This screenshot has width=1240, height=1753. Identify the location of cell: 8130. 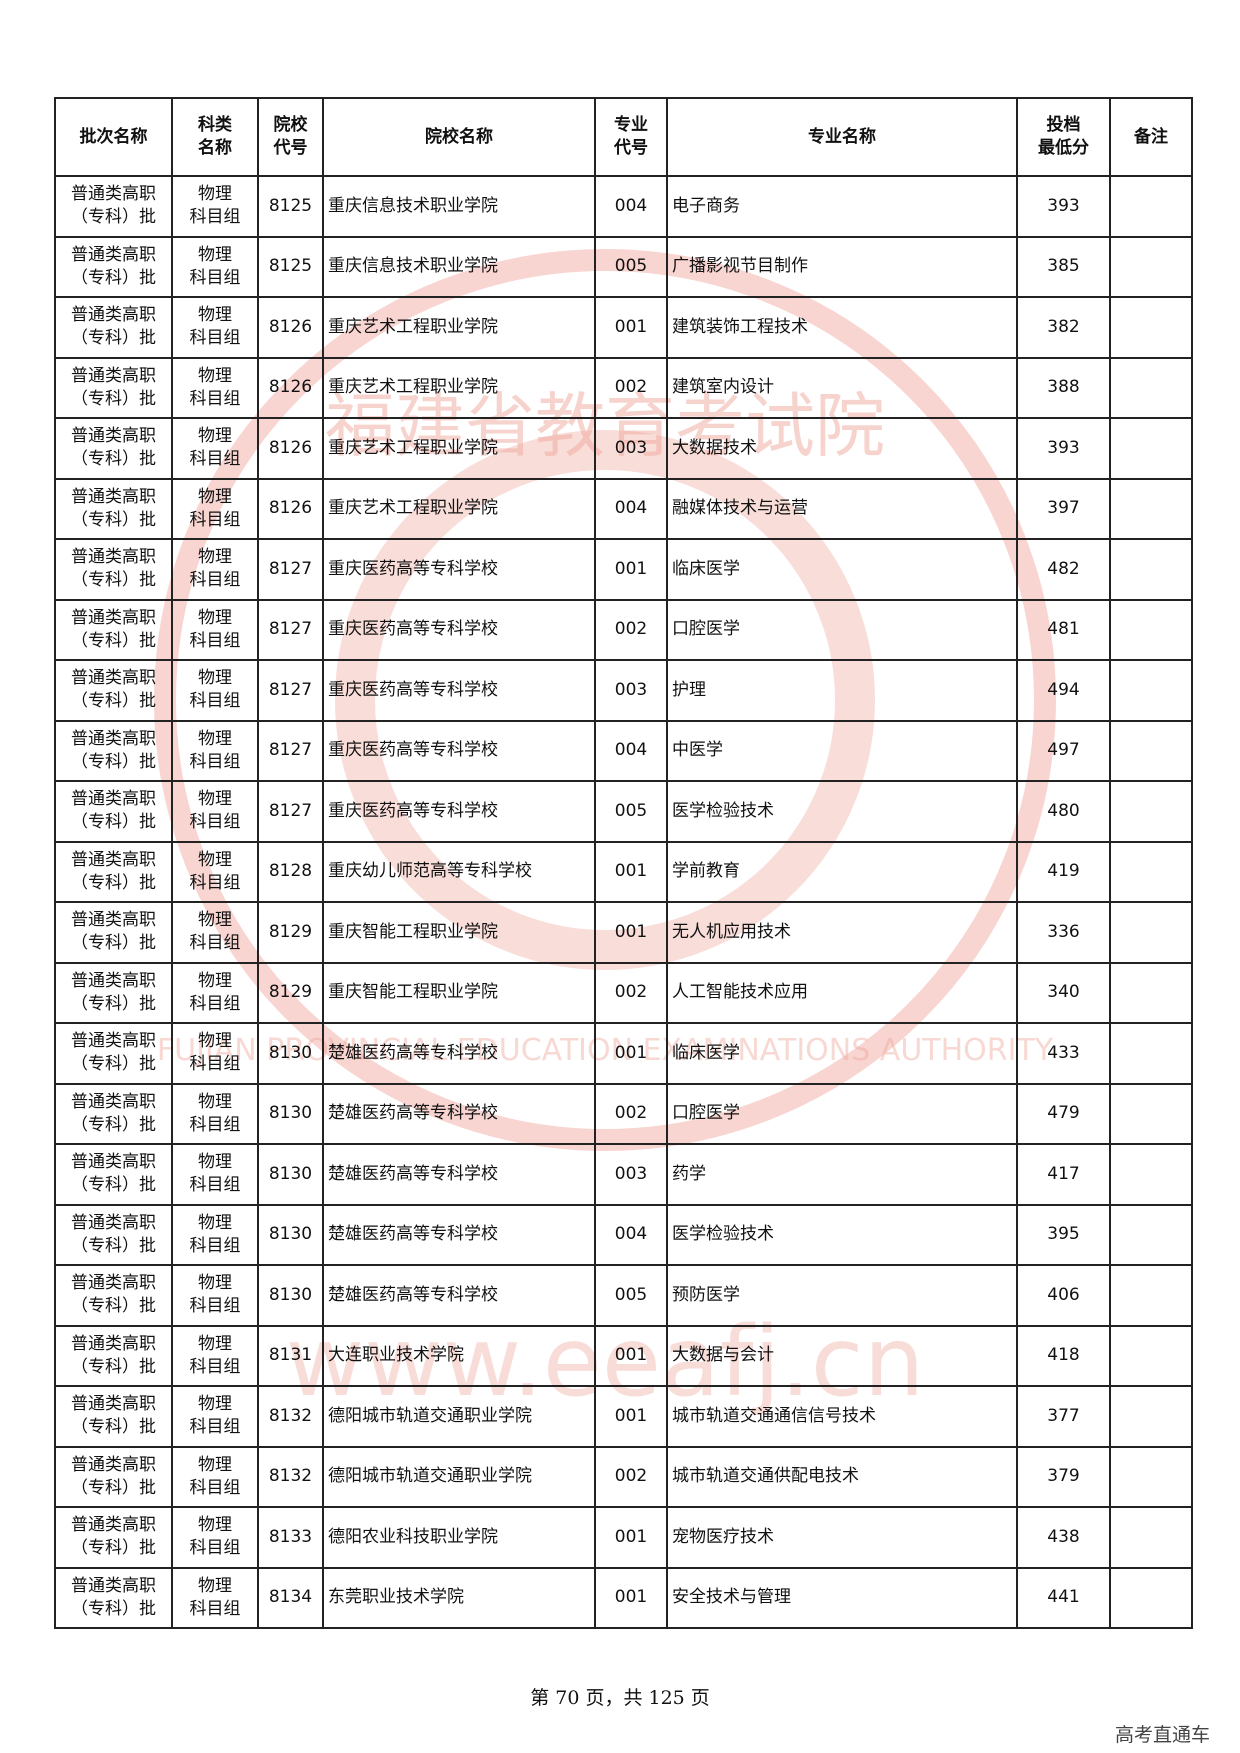
(290, 1295).